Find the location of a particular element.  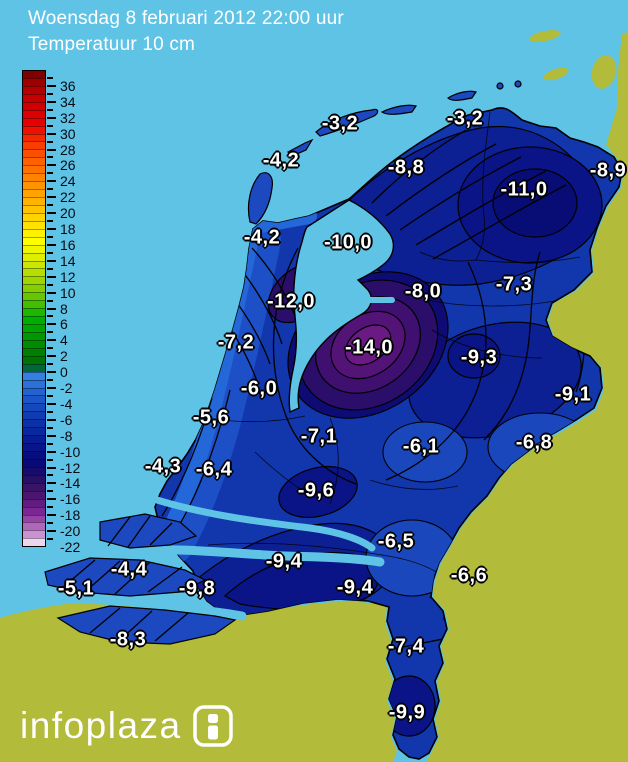

wadden-islands is located at coordinates (384, 152).